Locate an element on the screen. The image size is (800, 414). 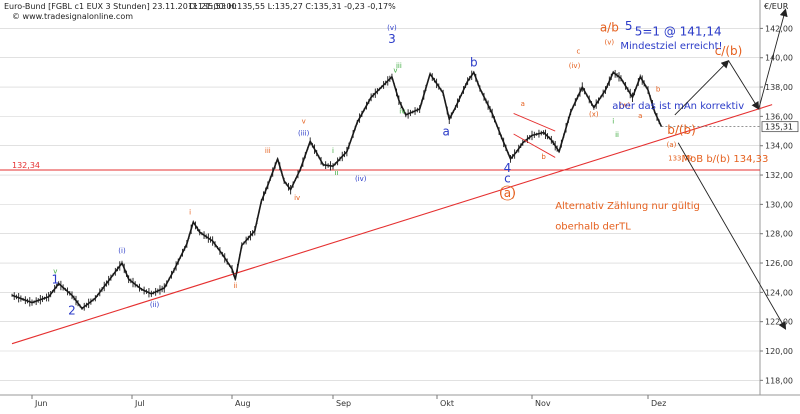
annotation-mob_level: 133,79 is located at coordinates (680, 158).